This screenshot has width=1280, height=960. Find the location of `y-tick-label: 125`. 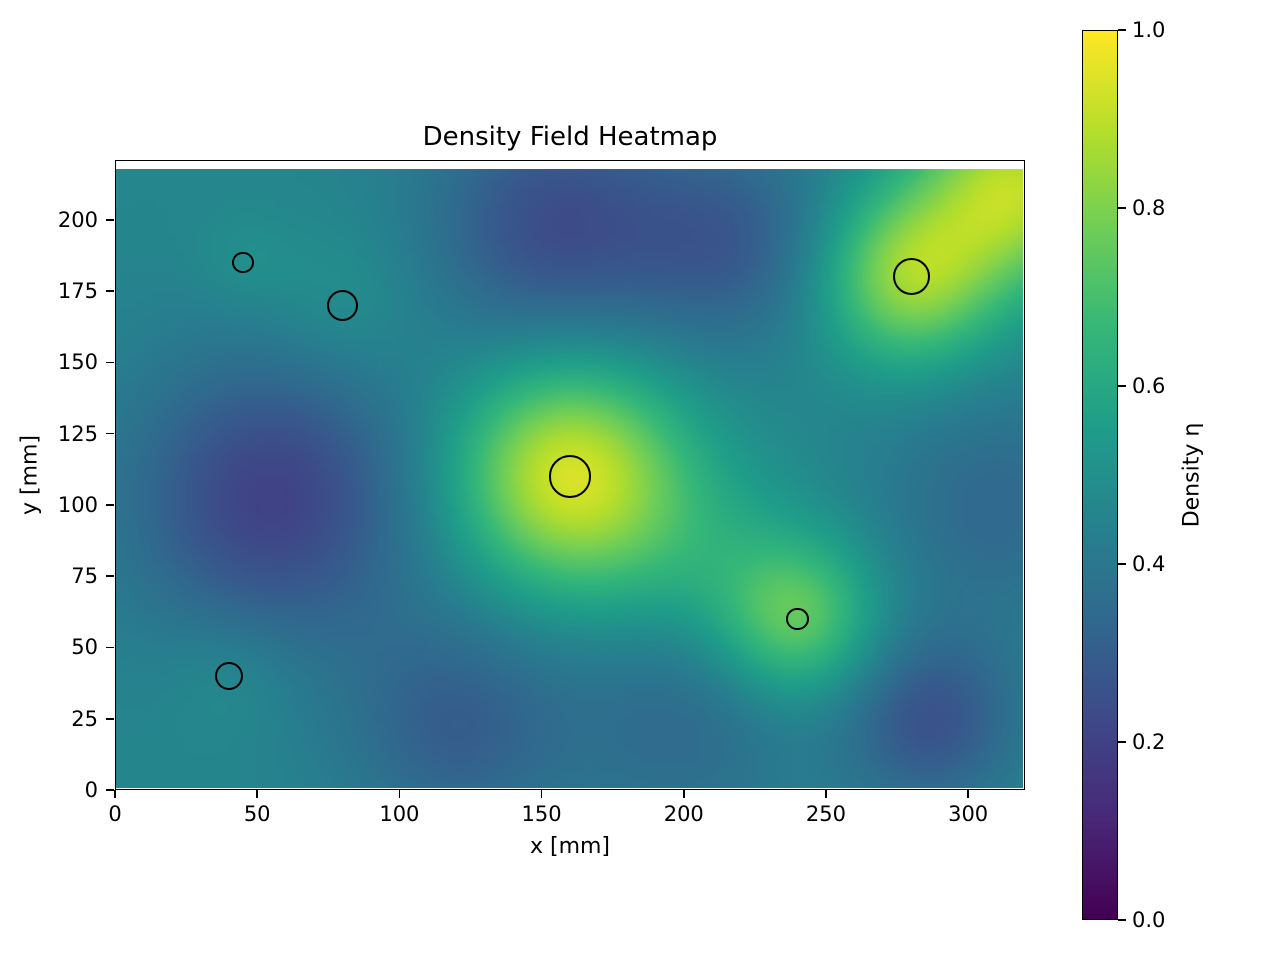

y-tick-label: 125 is located at coordinates (77, 433).